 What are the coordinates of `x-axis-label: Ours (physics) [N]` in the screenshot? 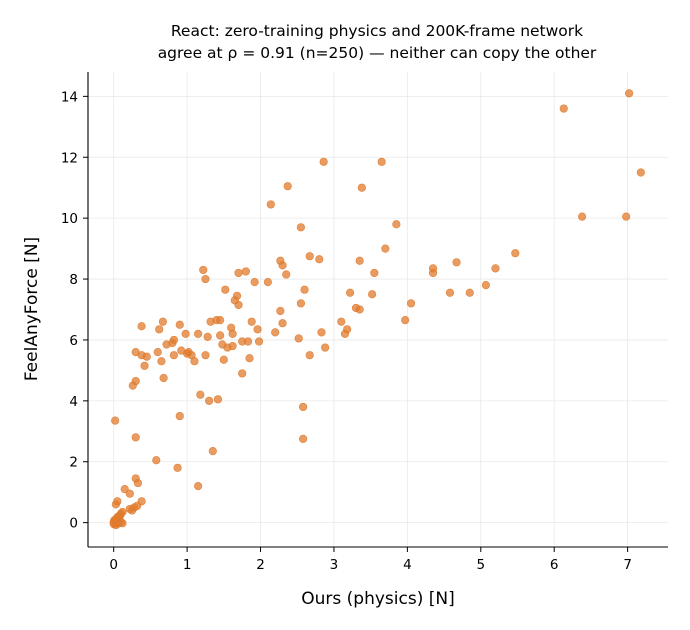 It's located at (377, 599).